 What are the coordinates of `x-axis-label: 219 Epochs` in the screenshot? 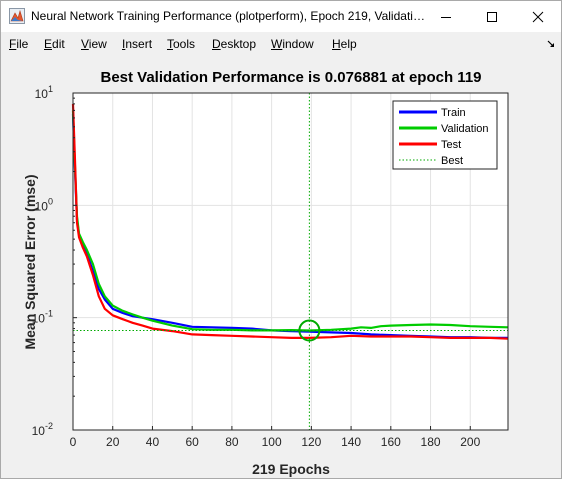 It's located at (291, 469).